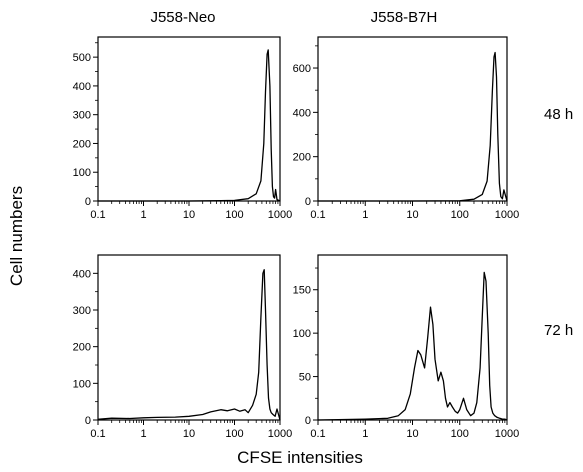  What do you see at coordinates (558, 114) in the screenshot?
I see `row-label-48h: 48 h` at bounding box center [558, 114].